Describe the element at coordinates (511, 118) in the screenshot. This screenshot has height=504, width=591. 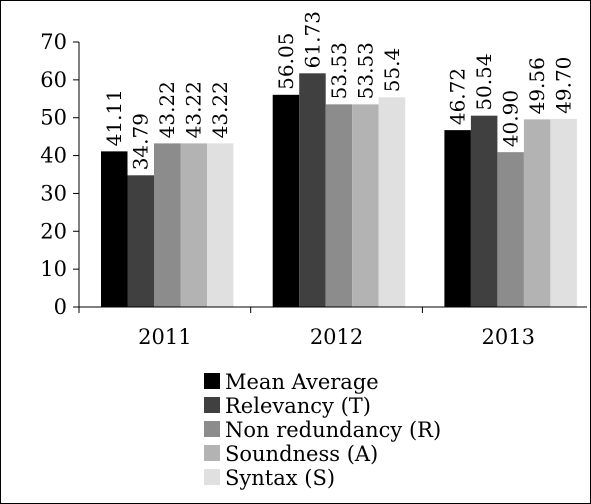
I see `value-label-2013-2: 40.90` at that location.